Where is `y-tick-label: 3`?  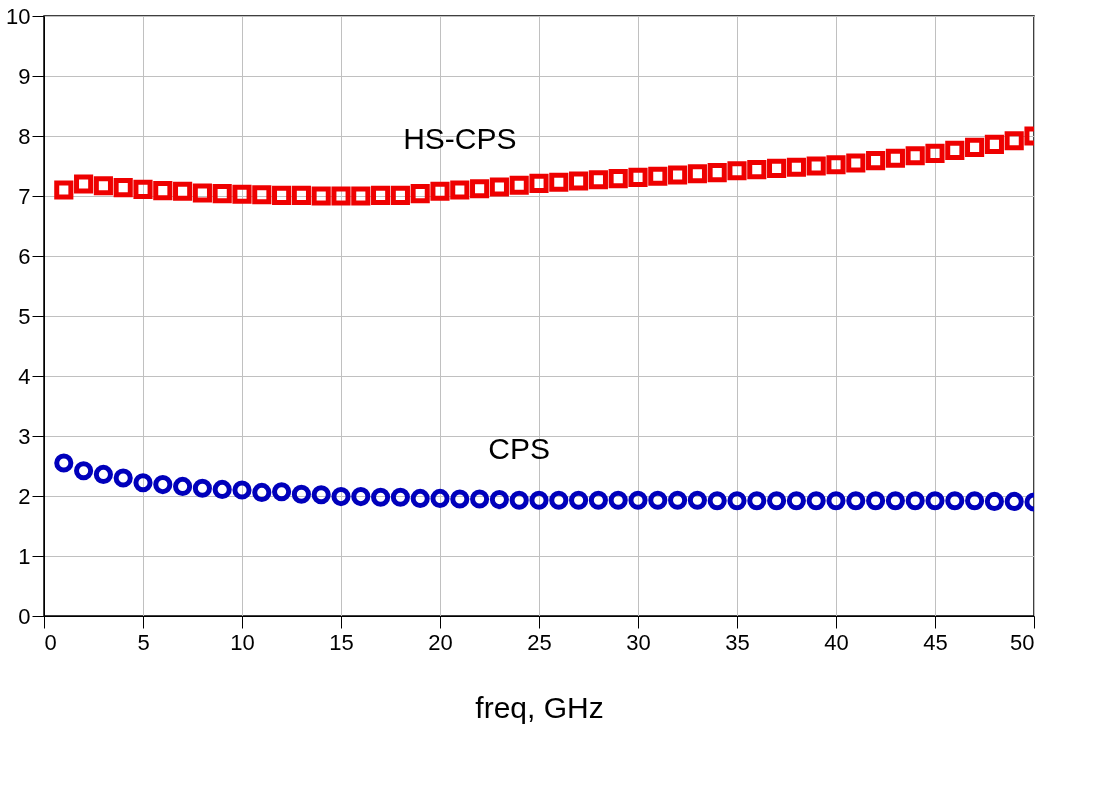
y-tick-label: 3 is located at coordinates (24, 436).